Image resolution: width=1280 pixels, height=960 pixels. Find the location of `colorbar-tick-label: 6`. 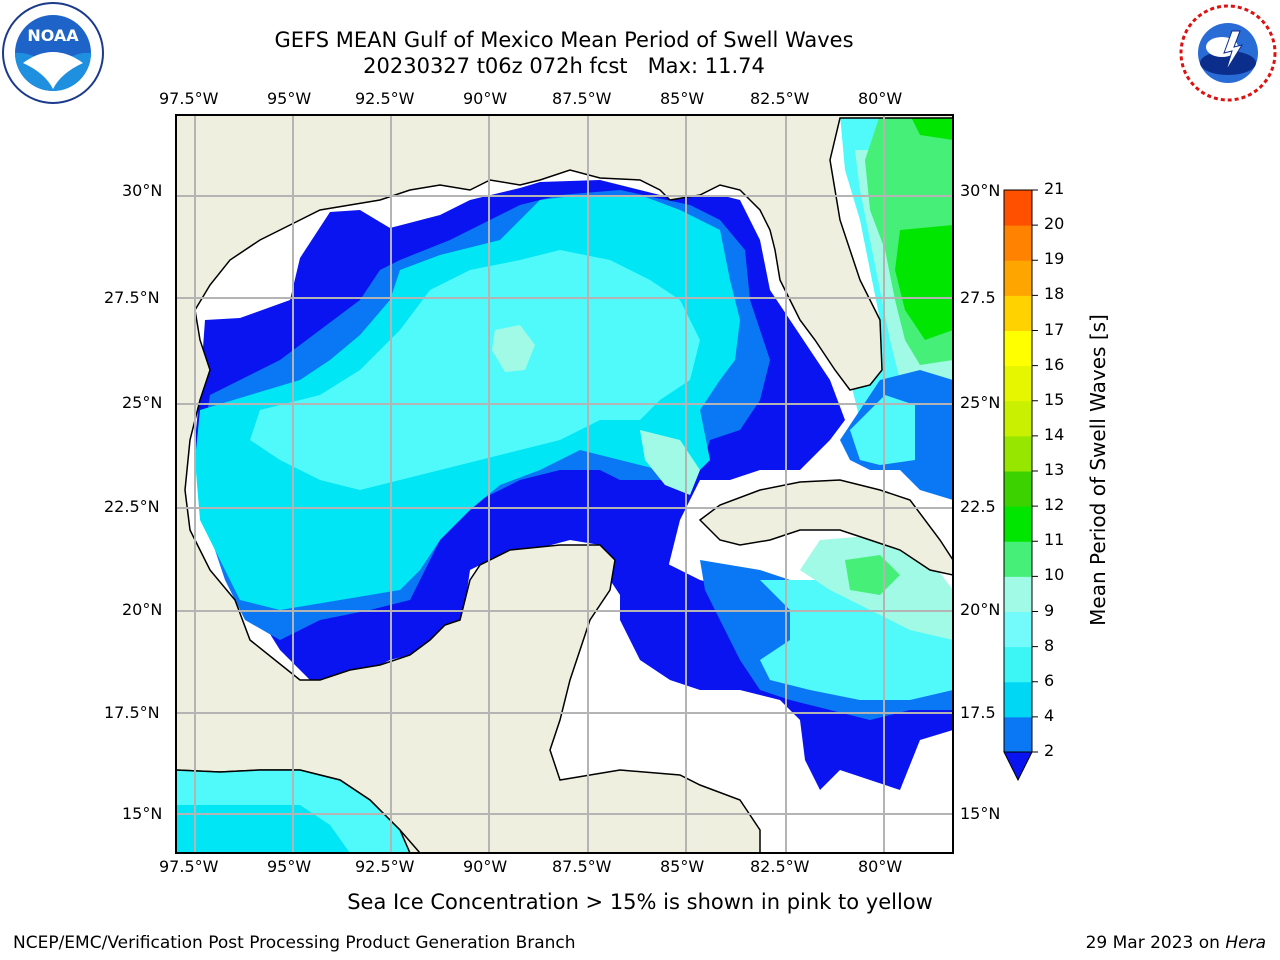

colorbar-tick-label: 6 is located at coordinates (1049, 680).